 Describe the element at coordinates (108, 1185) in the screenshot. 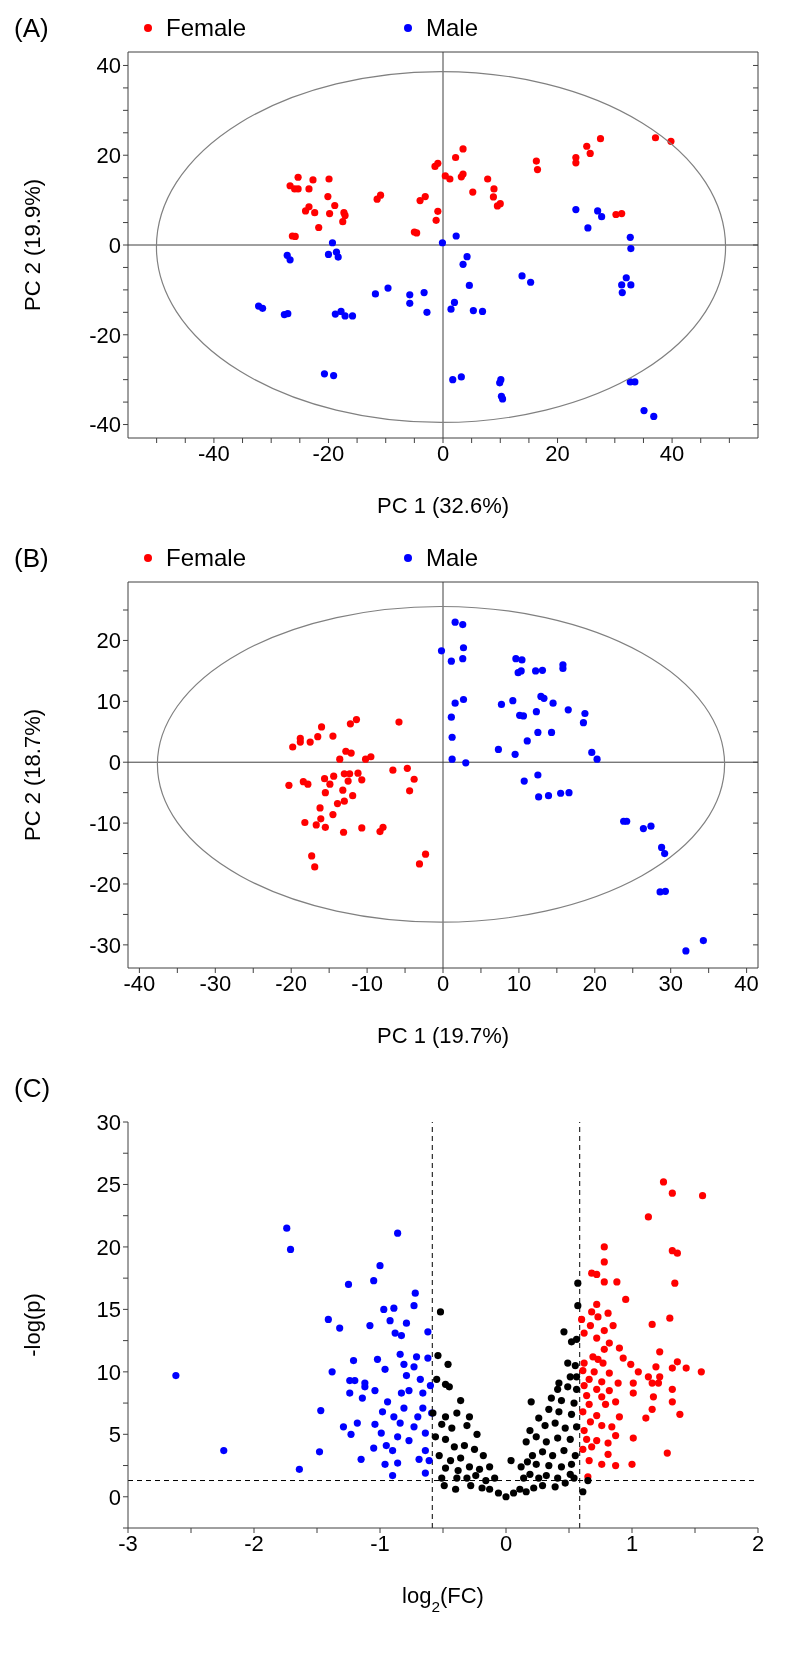

I see `y-tick-label: 25` at that location.